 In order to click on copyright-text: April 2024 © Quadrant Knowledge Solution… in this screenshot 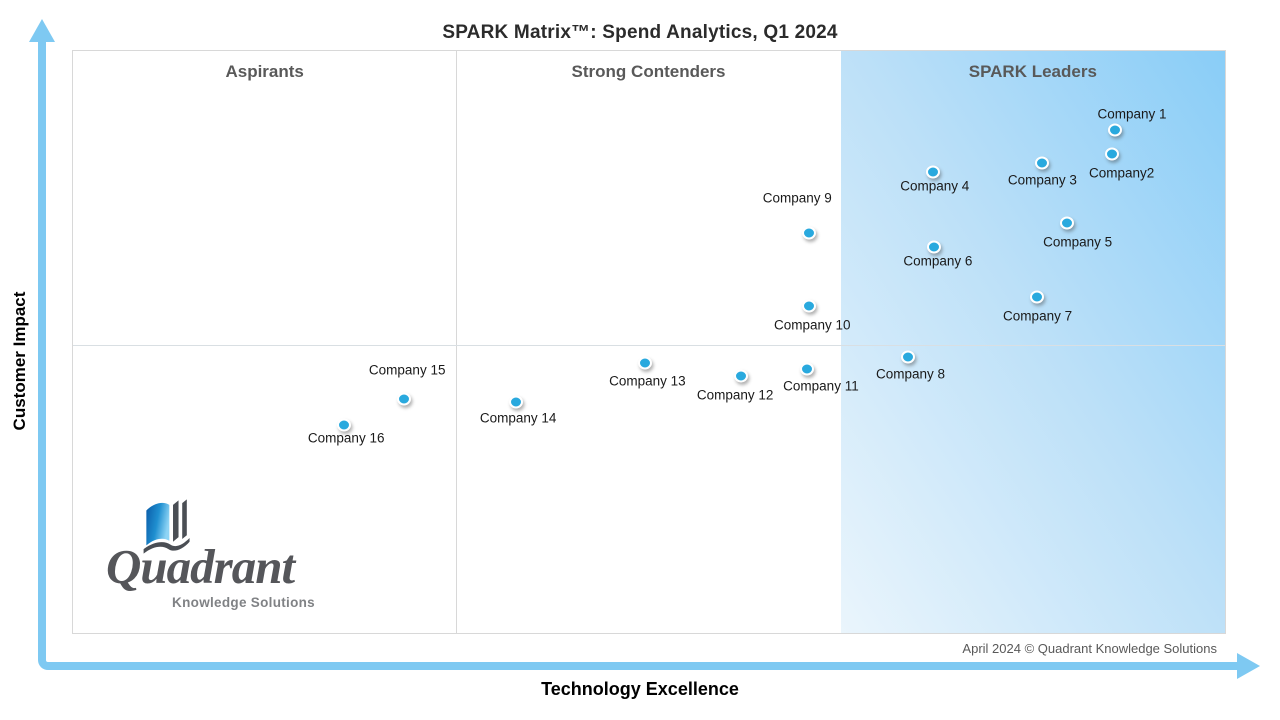, I will do `click(1089, 648)`.